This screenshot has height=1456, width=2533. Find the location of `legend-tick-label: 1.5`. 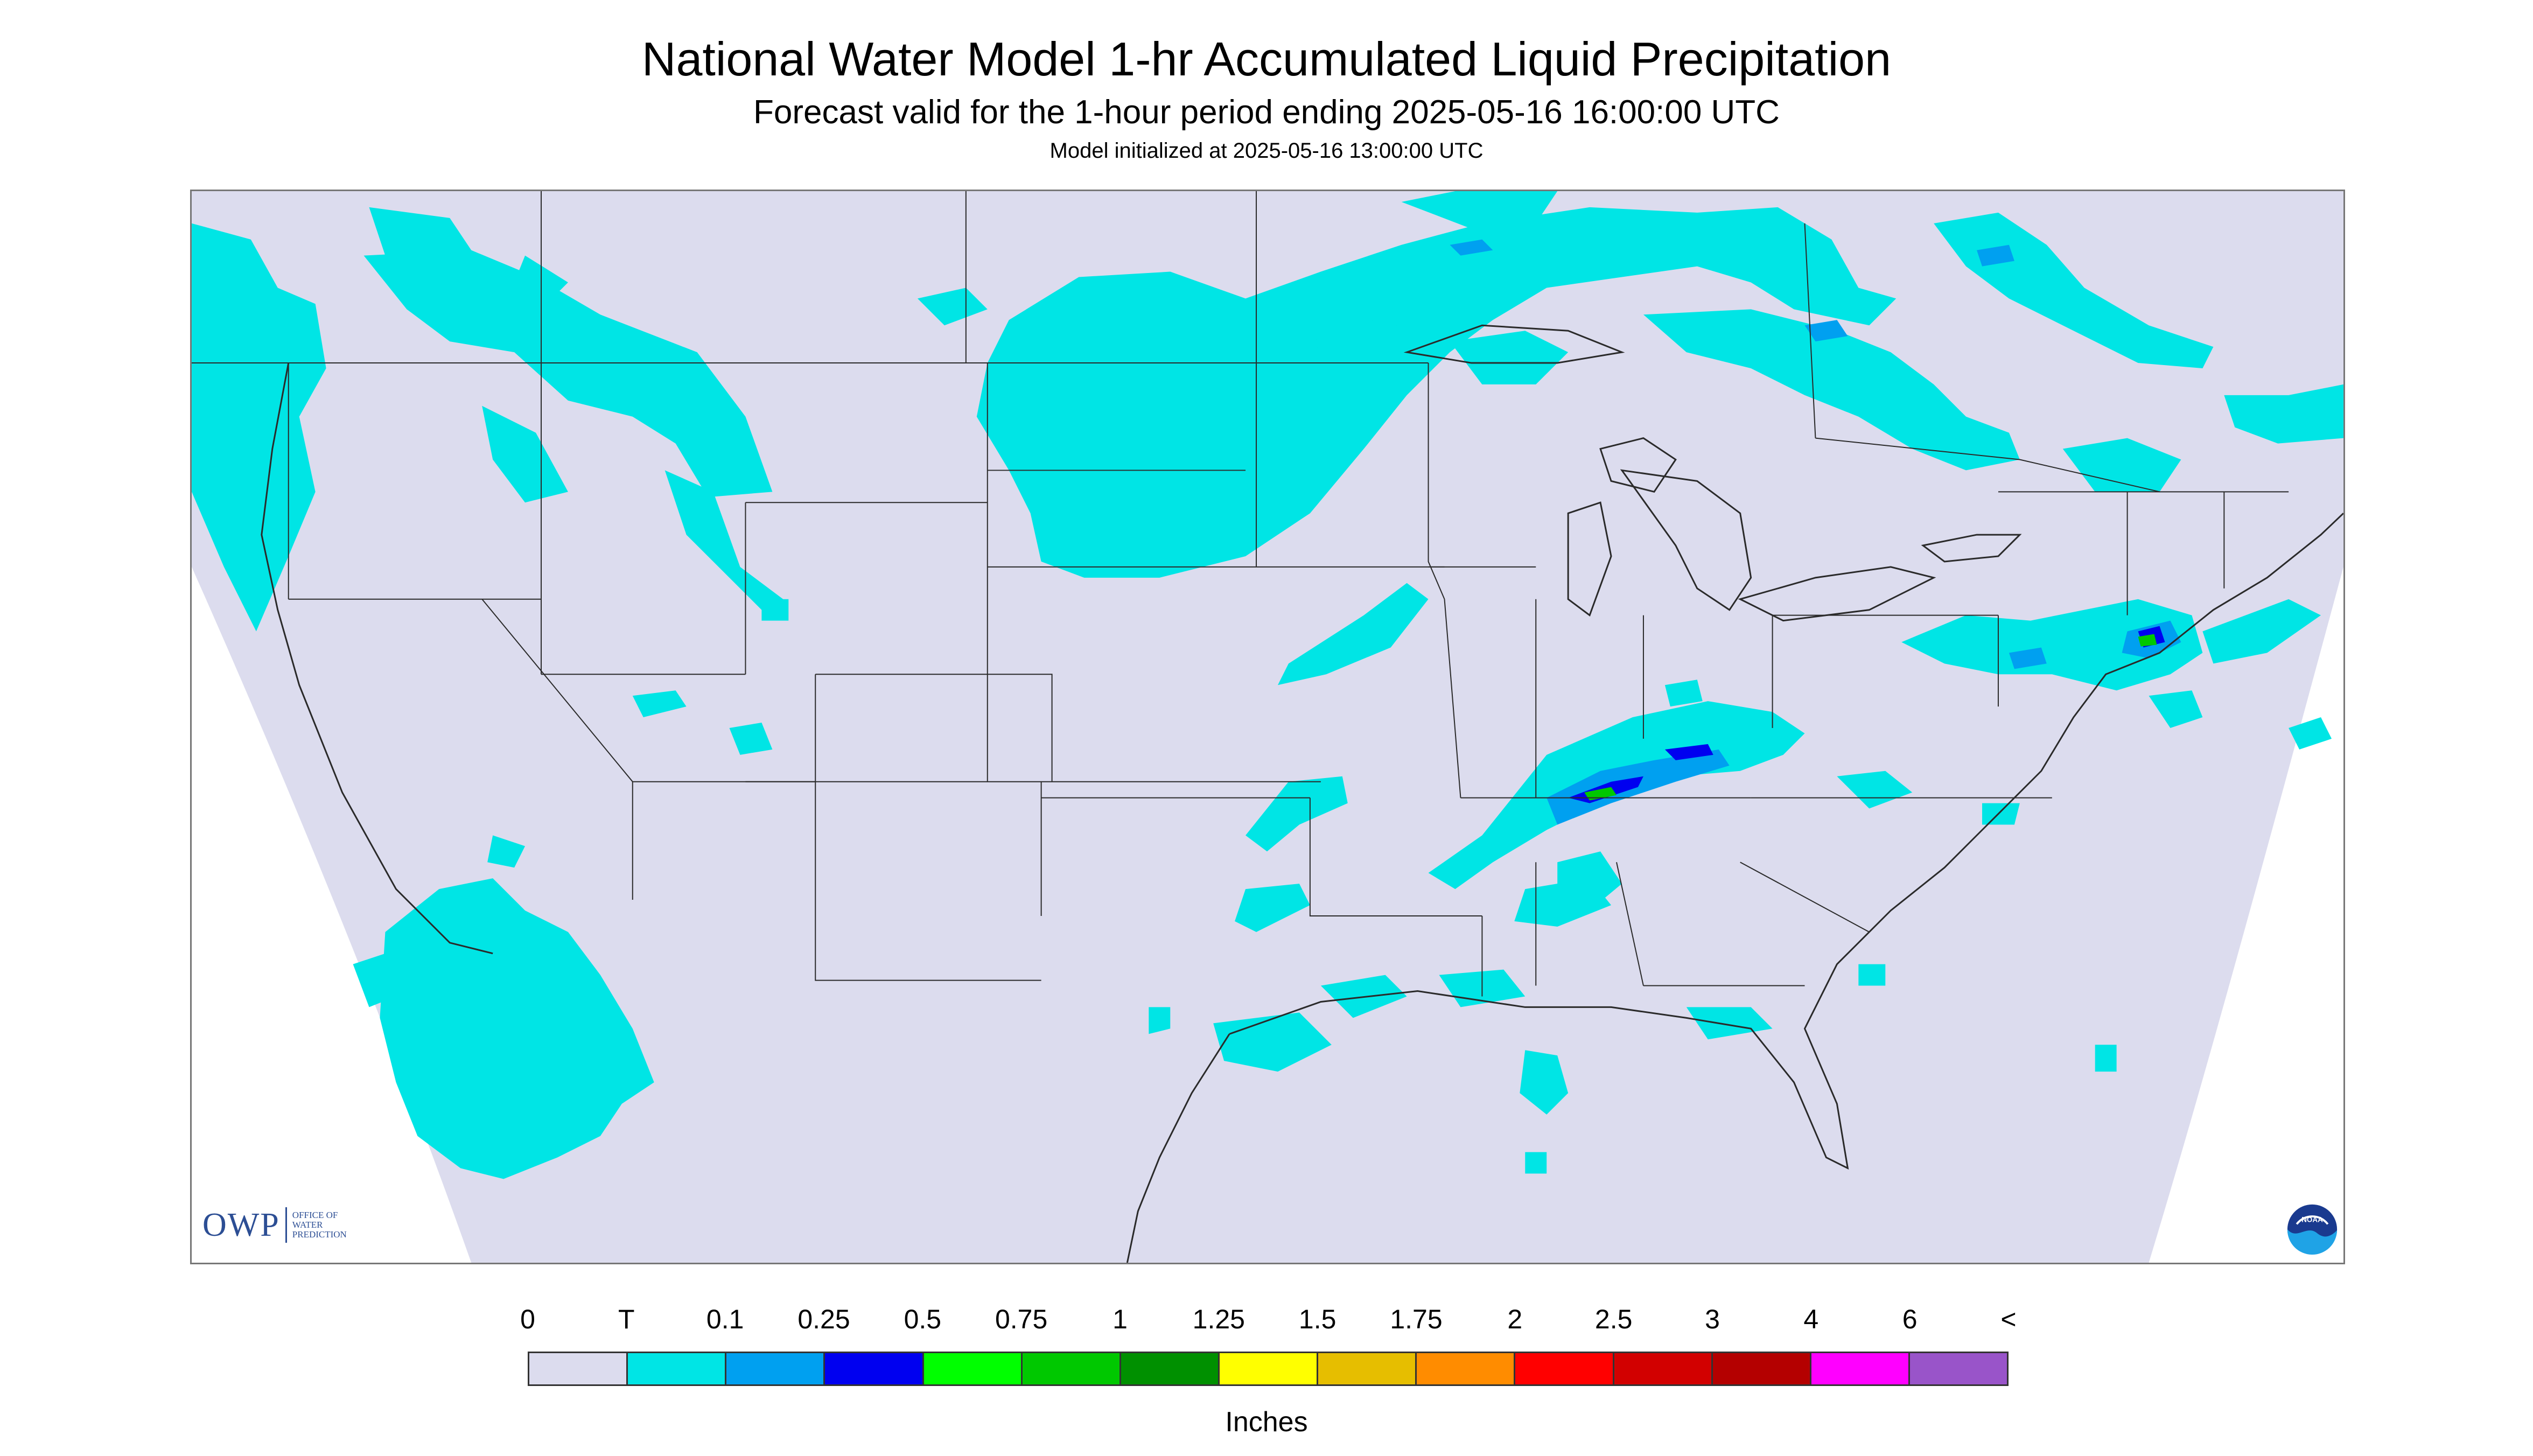

legend-tick-label: 1.5 is located at coordinates (1317, 1319).